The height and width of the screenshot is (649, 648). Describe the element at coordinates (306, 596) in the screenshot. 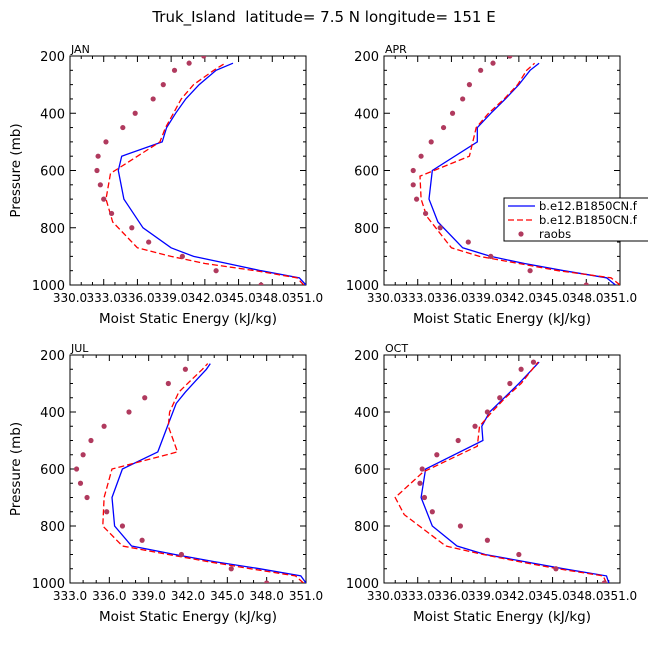

I see `x-tick-label: 351.0` at that location.